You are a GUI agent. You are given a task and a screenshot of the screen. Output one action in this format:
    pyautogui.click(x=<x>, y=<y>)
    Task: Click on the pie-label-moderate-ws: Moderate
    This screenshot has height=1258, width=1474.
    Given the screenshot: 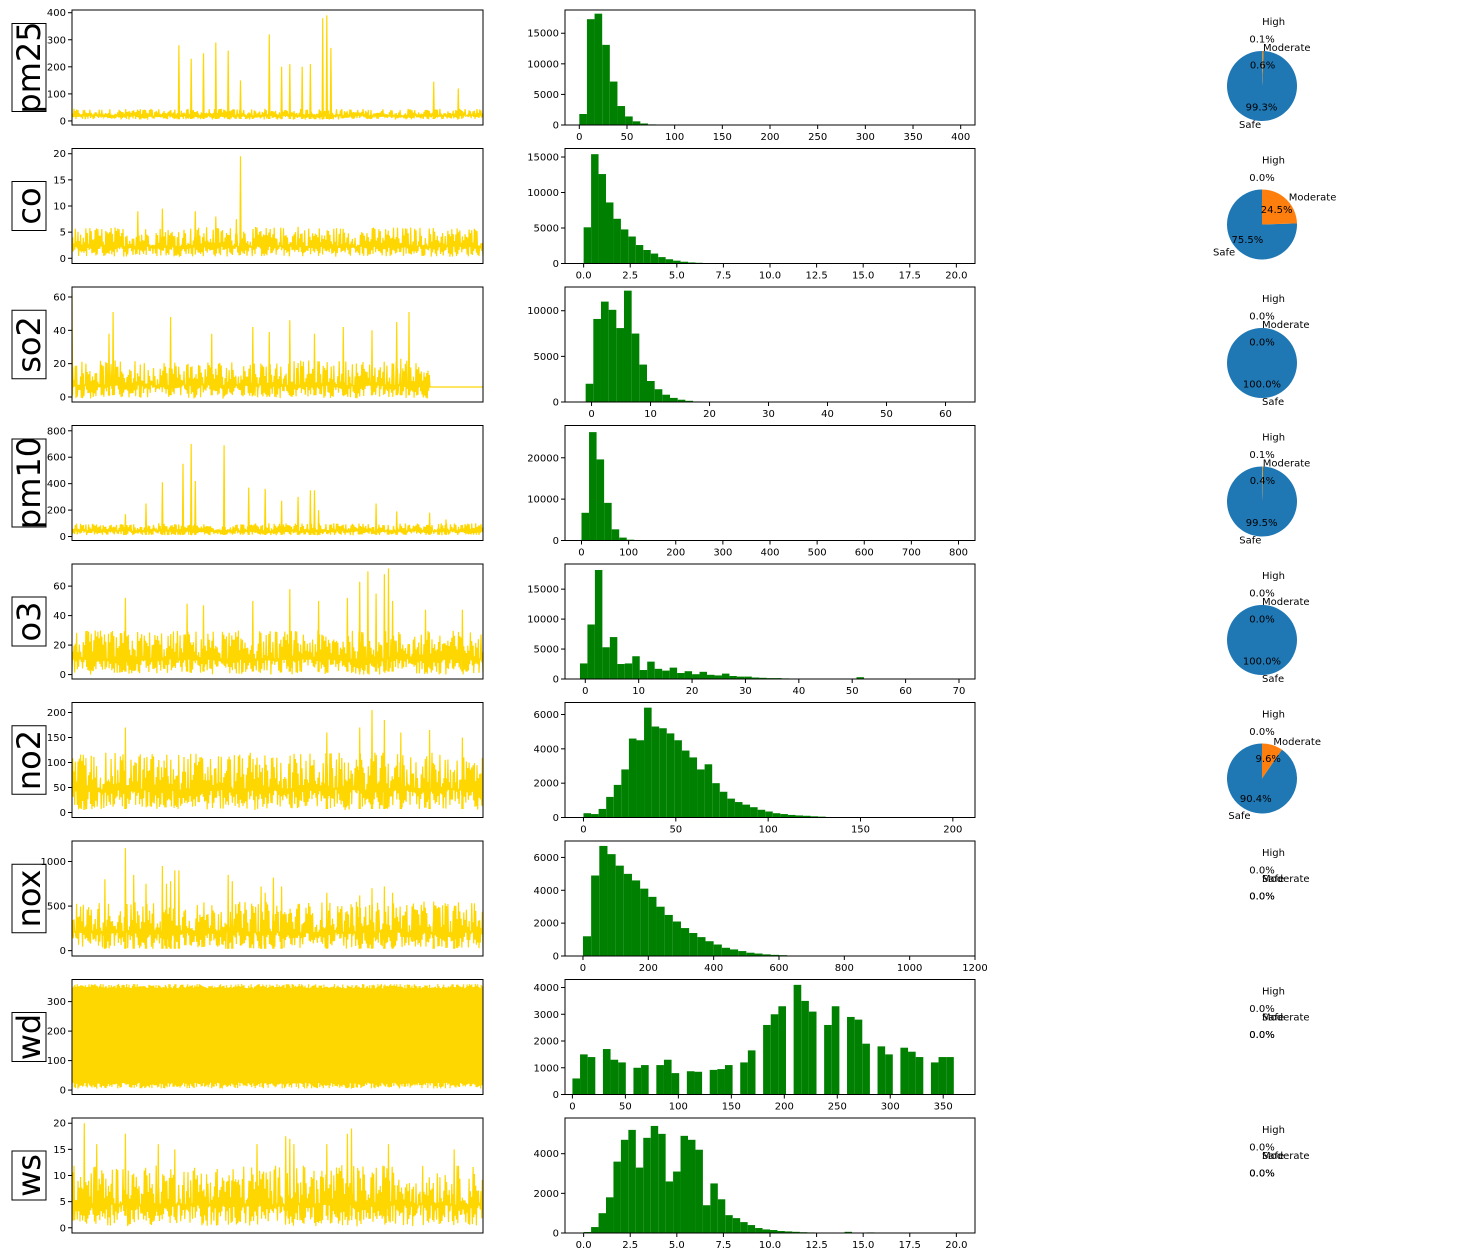 What is the action you would take?
    pyautogui.click(x=1286, y=1156)
    